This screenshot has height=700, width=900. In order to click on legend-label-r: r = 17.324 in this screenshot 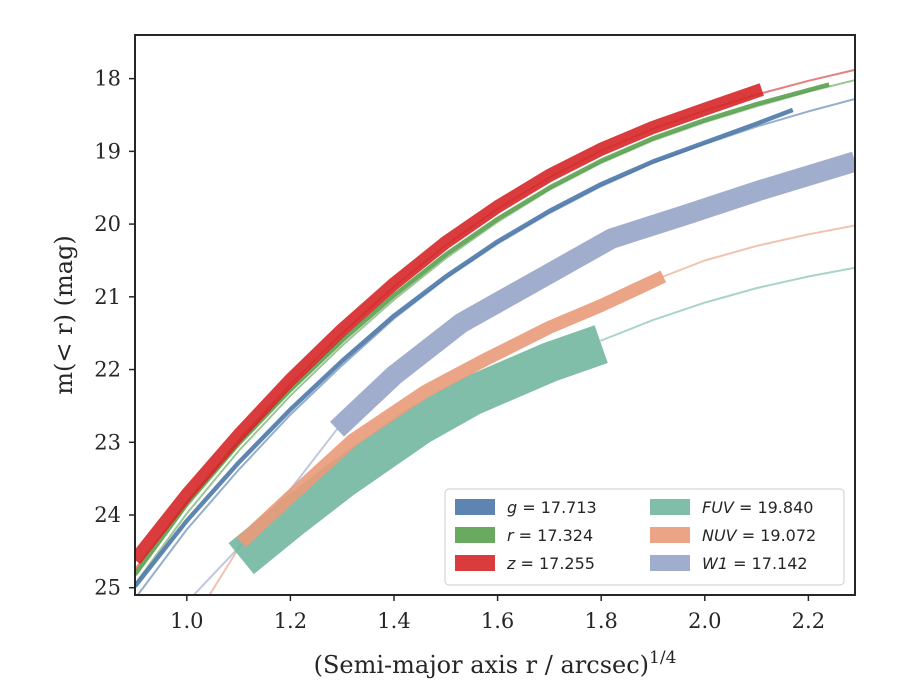, I will do `click(550, 535)`.